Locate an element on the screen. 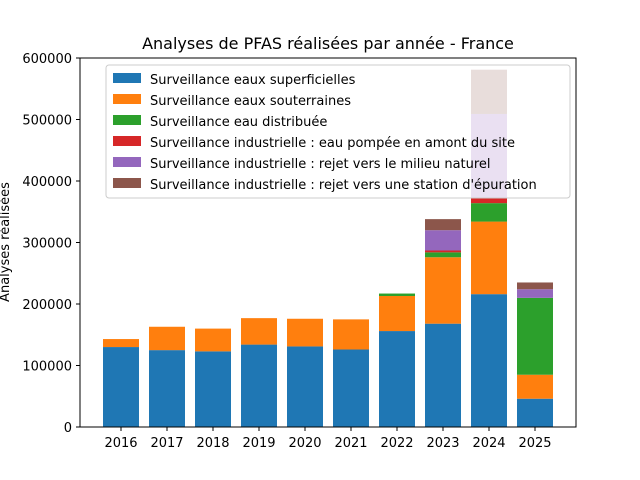 The image size is (640, 480). y-tick-label-1: 100000 is located at coordinates (47, 367).